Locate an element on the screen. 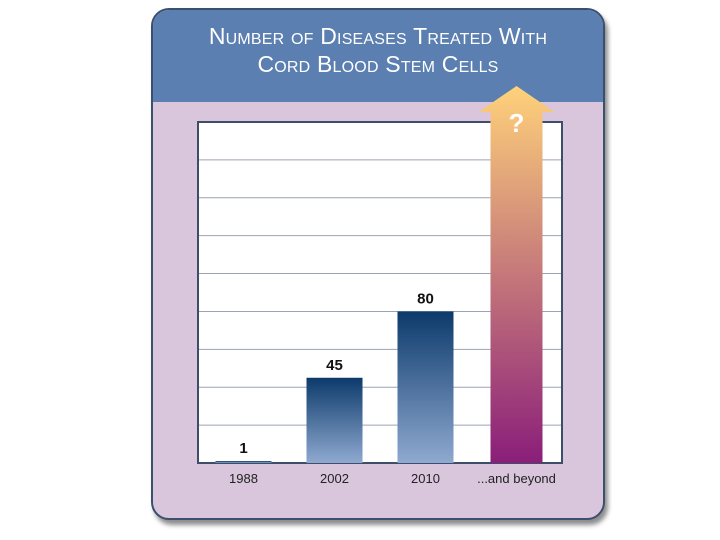  x-tick-label-3: ...and beyond is located at coordinates (516, 478).